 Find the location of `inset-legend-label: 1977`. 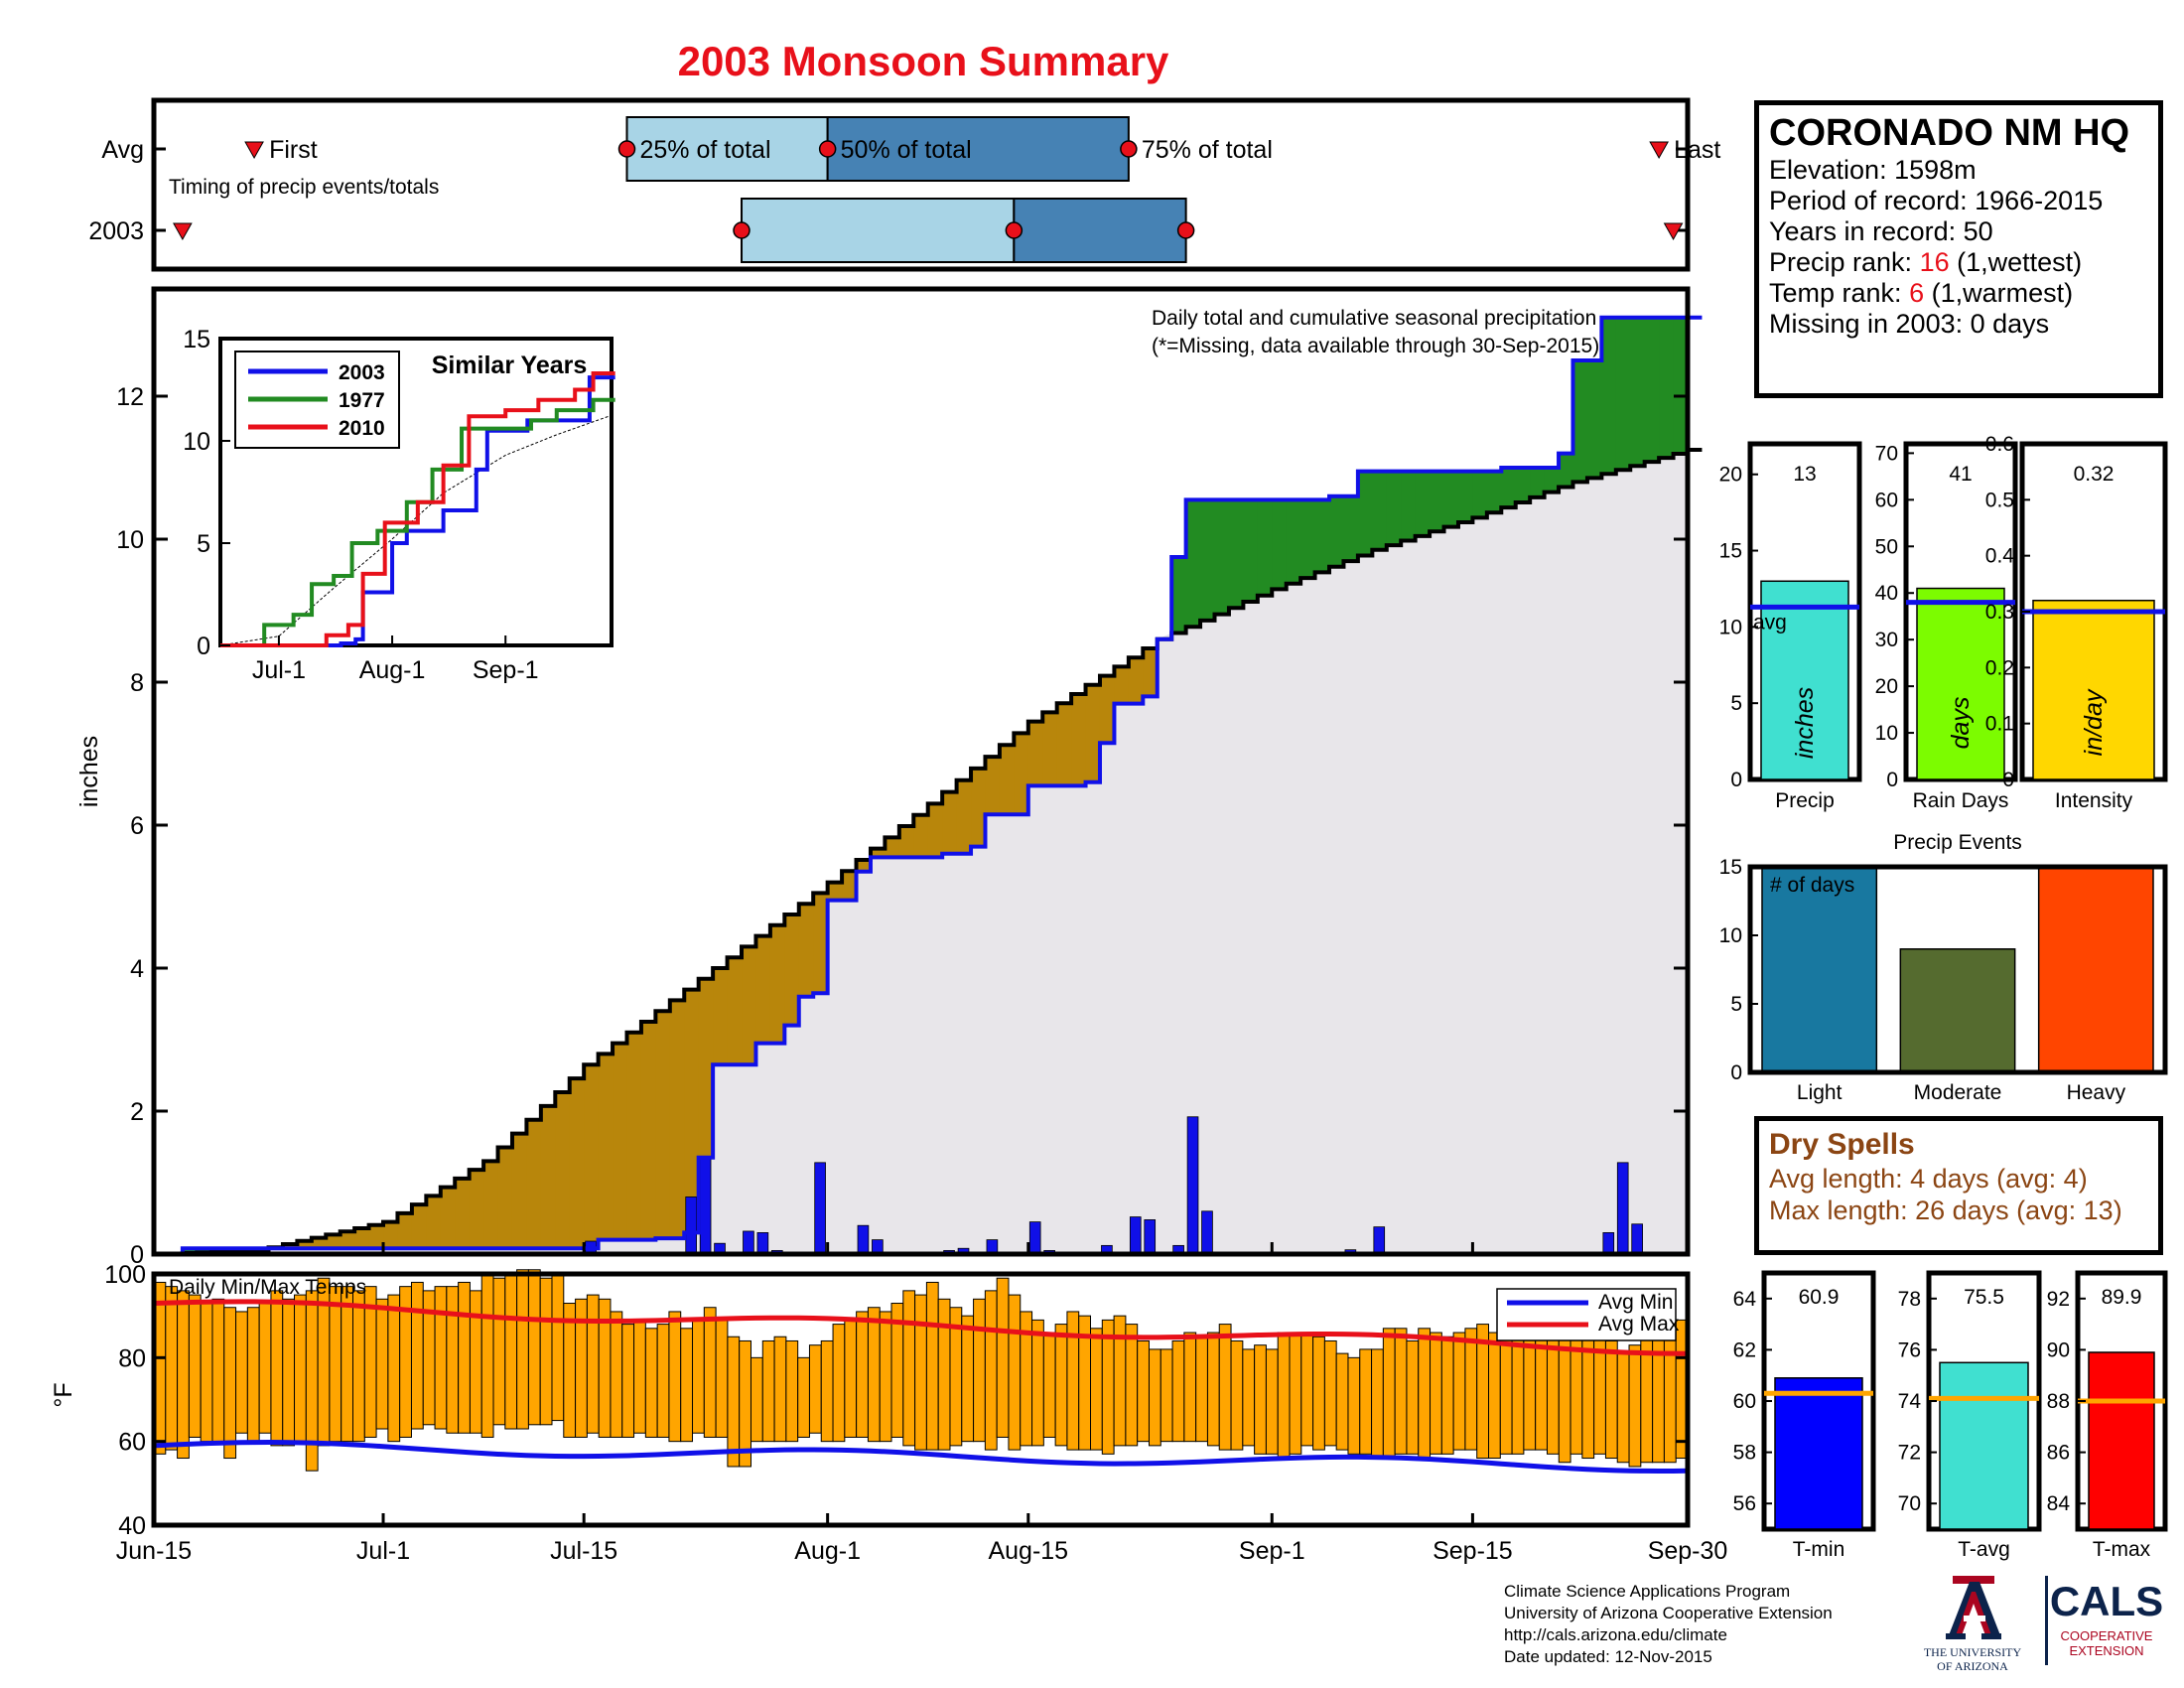

inset-legend-label: 1977 is located at coordinates (362, 400).